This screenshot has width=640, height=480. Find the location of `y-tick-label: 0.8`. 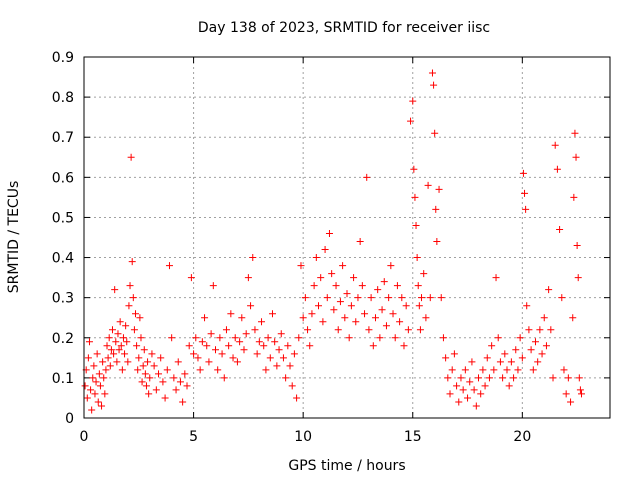

y-tick-label: 0.8 is located at coordinates (63, 98).